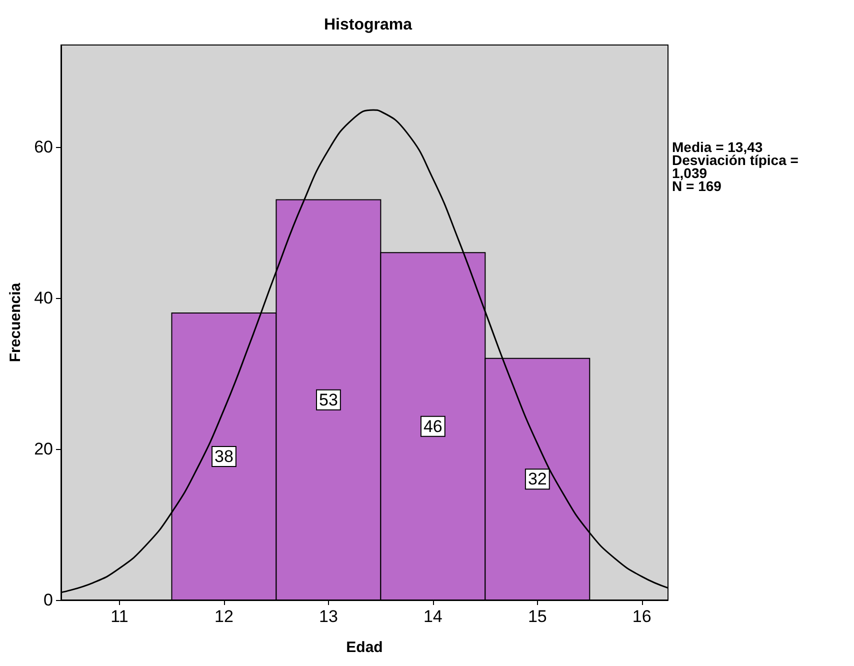  What do you see at coordinates (224, 456) in the screenshot?
I see `data-label: 38` at bounding box center [224, 456].